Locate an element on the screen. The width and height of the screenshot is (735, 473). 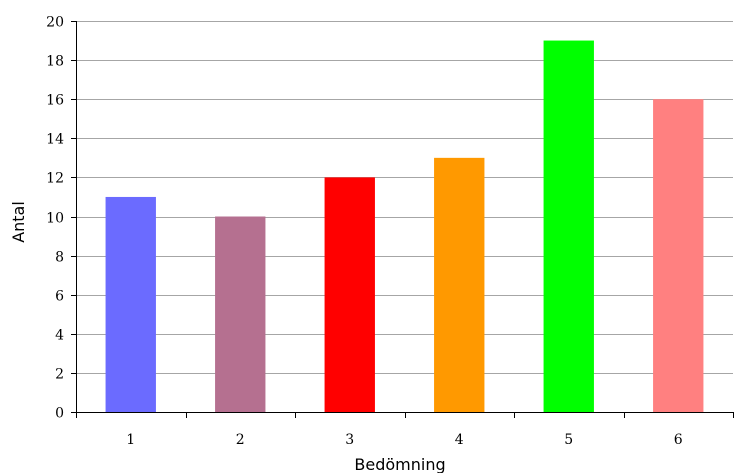
x-tick-labels: 1 2 3 4 5 6 is located at coordinates (404, 440).